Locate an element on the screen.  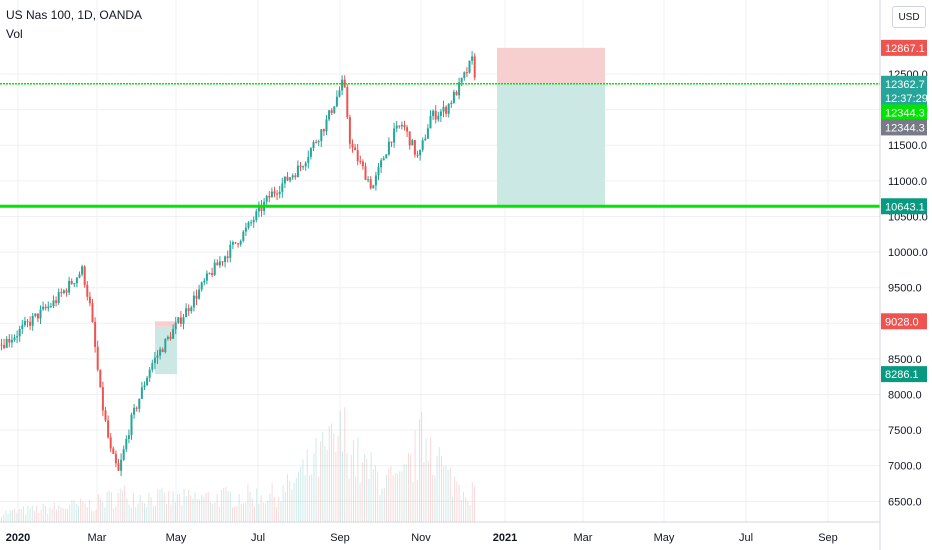
price-badge-text: 12344.3 is located at coordinates (905, 113).